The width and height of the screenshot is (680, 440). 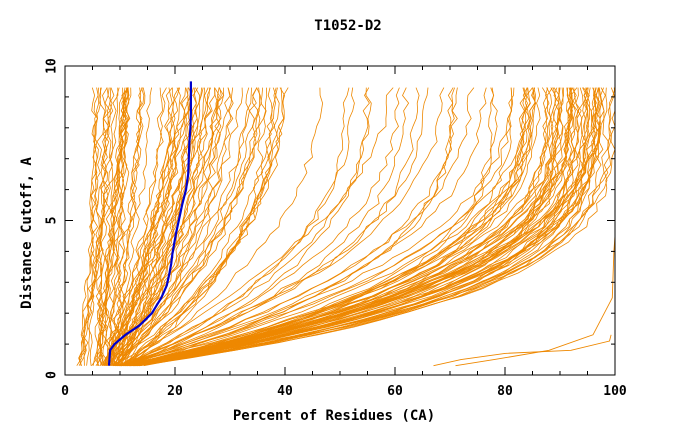 What do you see at coordinates (27, 233) in the screenshot?
I see `y-axis-label: Distance Cutoff, A` at bounding box center [27, 233].